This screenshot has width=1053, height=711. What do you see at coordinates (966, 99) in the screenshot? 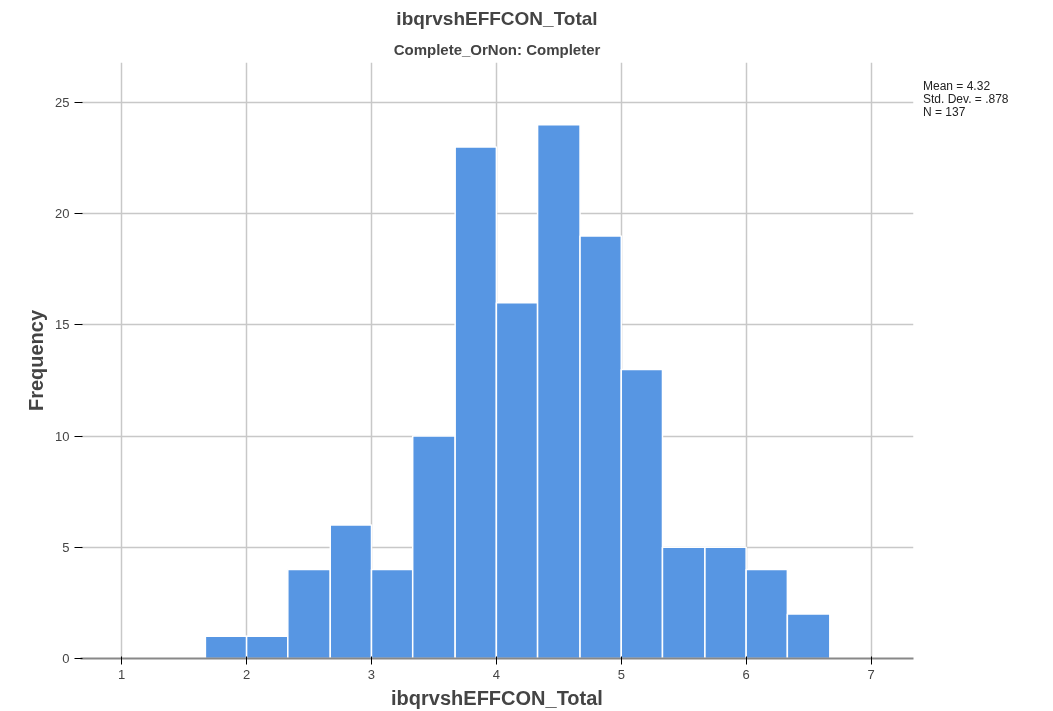
I see `text: Std. Dev. = .878` at bounding box center [966, 99].